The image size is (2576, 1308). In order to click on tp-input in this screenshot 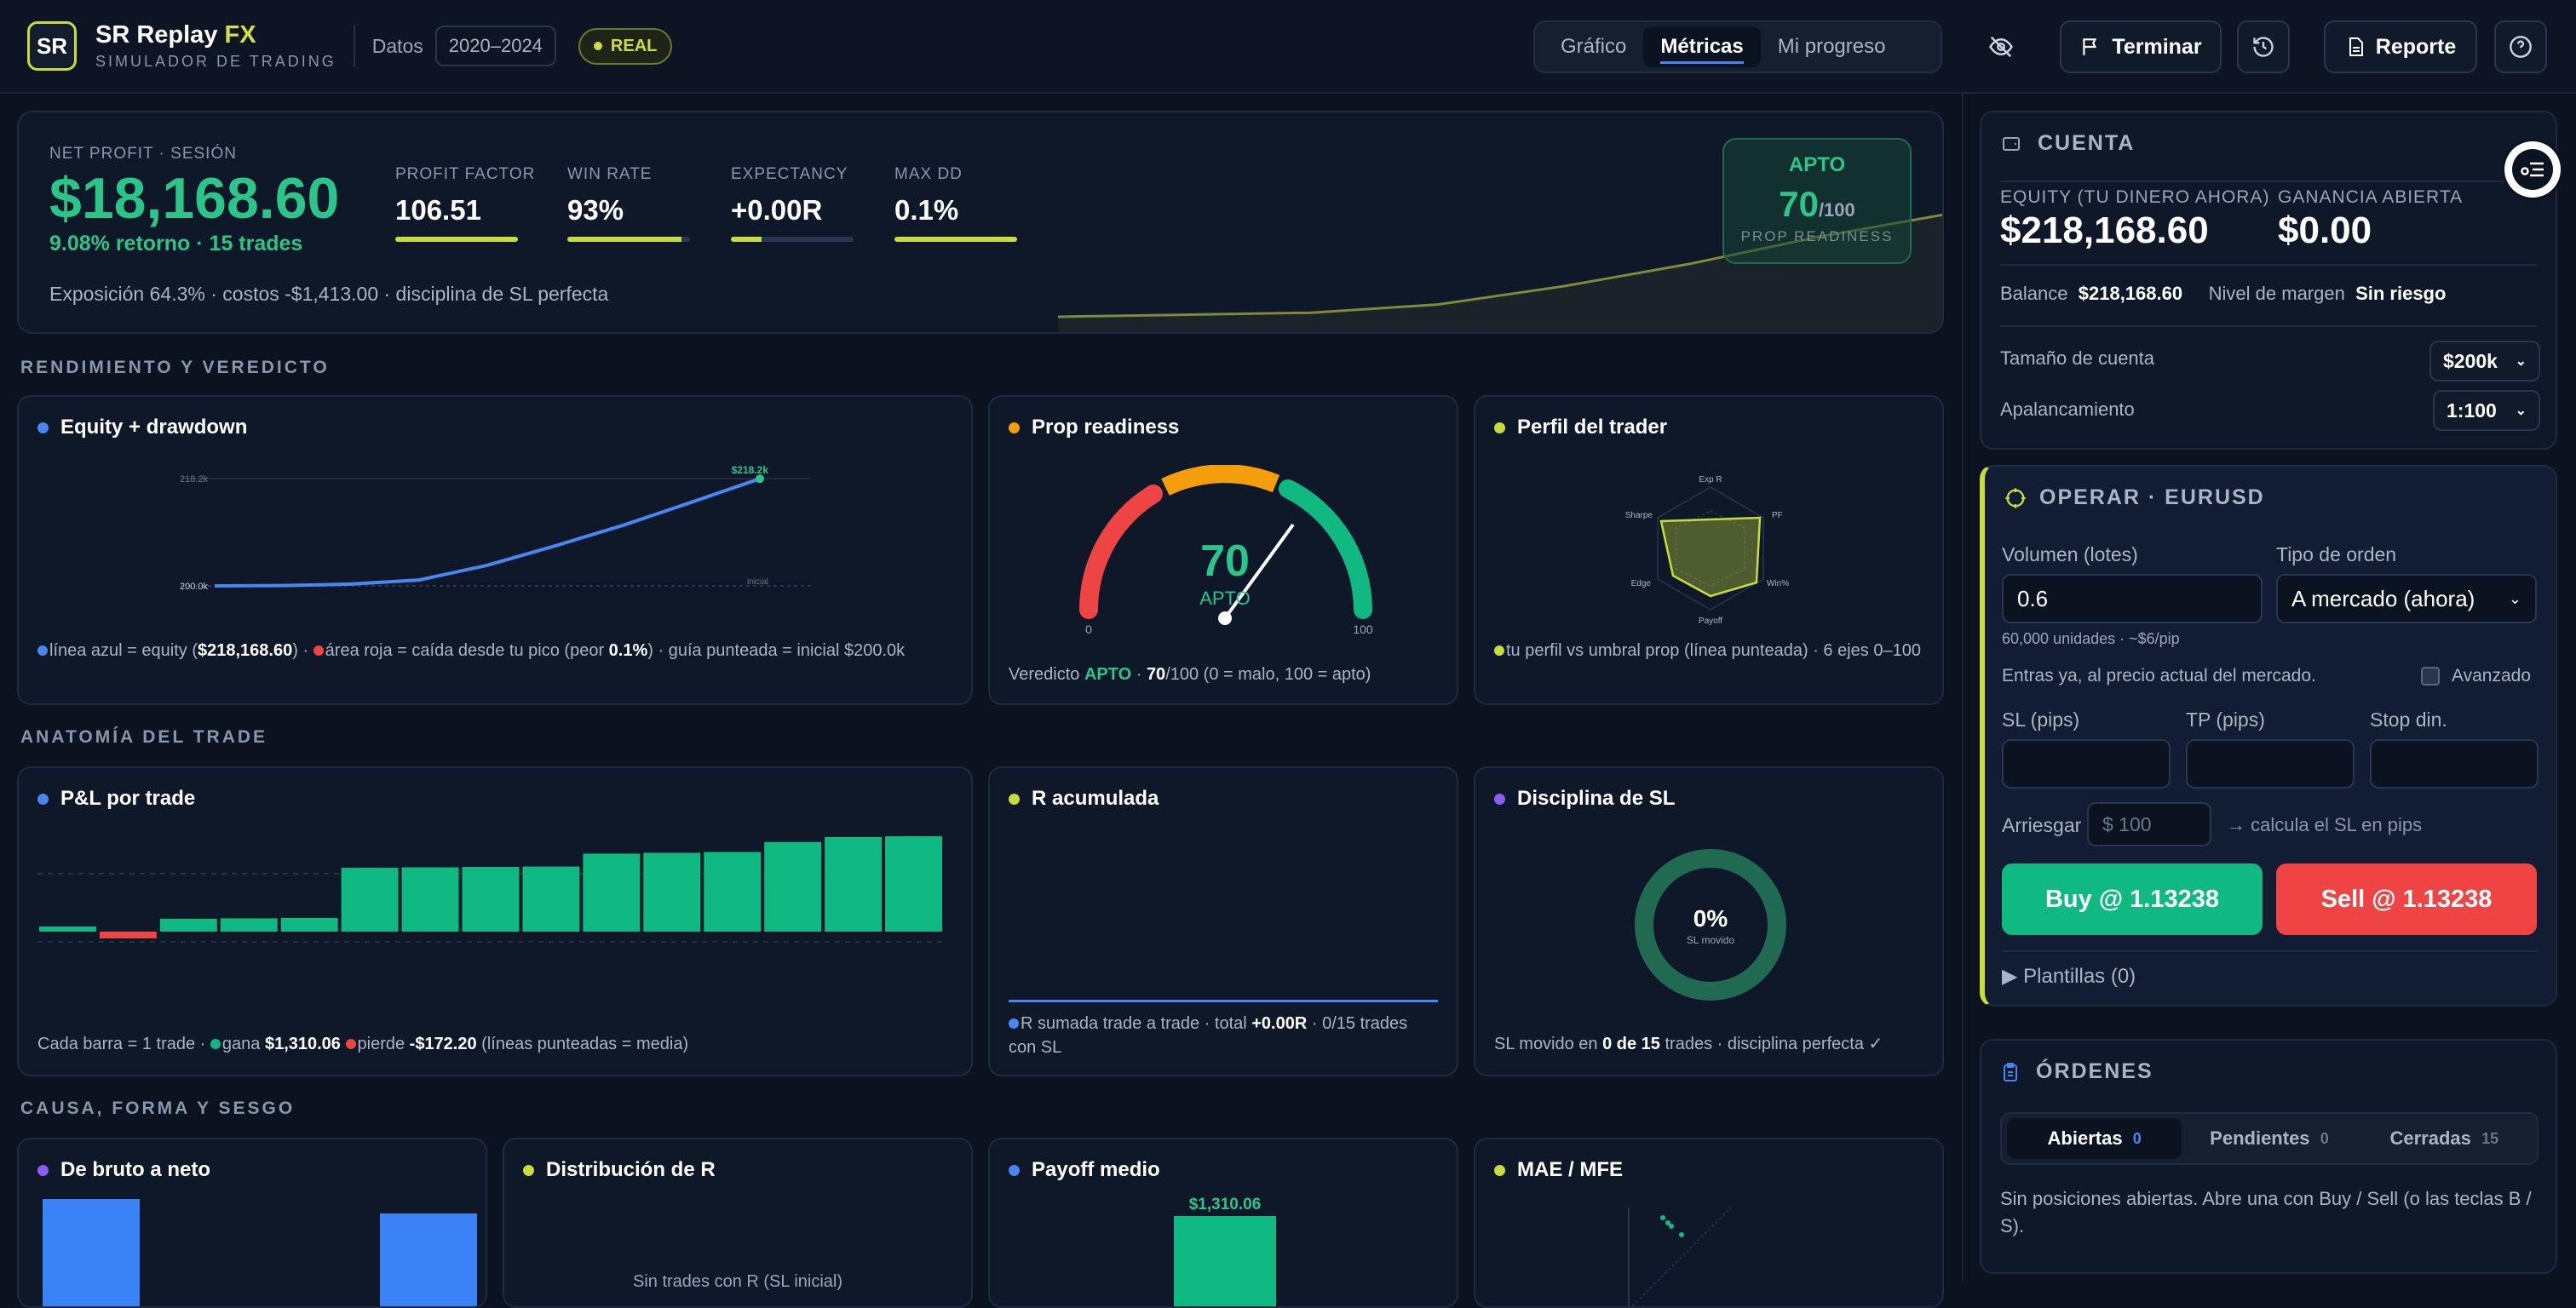, I will do `click(2270, 764)`.